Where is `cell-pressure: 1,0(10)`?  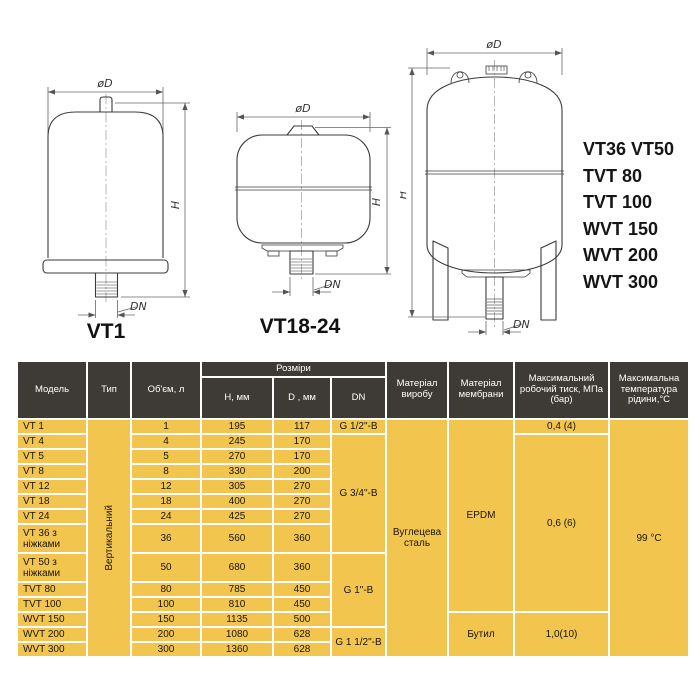 cell-pressure: 1,0(10) is located at coordinates (561, 634).